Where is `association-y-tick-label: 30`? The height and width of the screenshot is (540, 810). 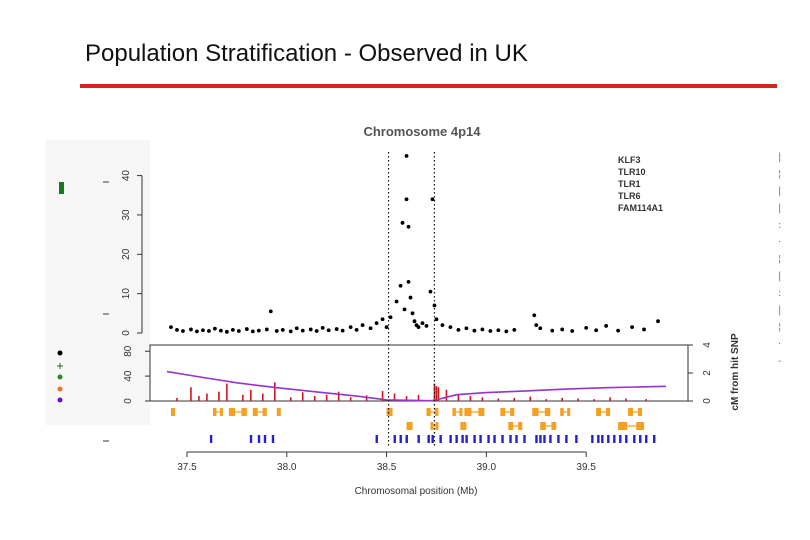
association-y-tick-label: 30 is located at coordinates (126, 215).